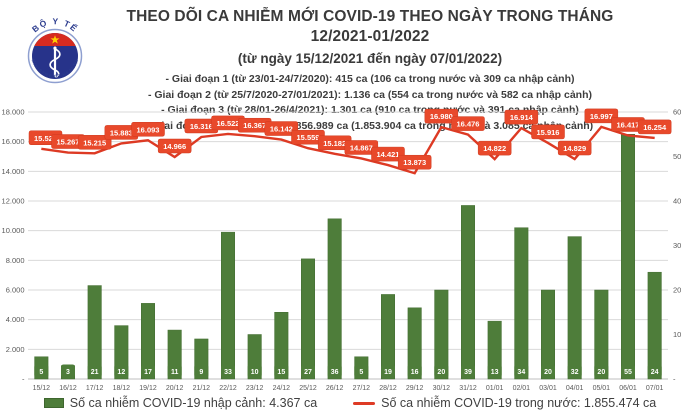 Image resolution: width=700 pixels, height=418 pixels. What do you see at coordinates (95, 388) in the screenshot?
I see `x-axis-label: 17/12` at bounding box center [95, 388].